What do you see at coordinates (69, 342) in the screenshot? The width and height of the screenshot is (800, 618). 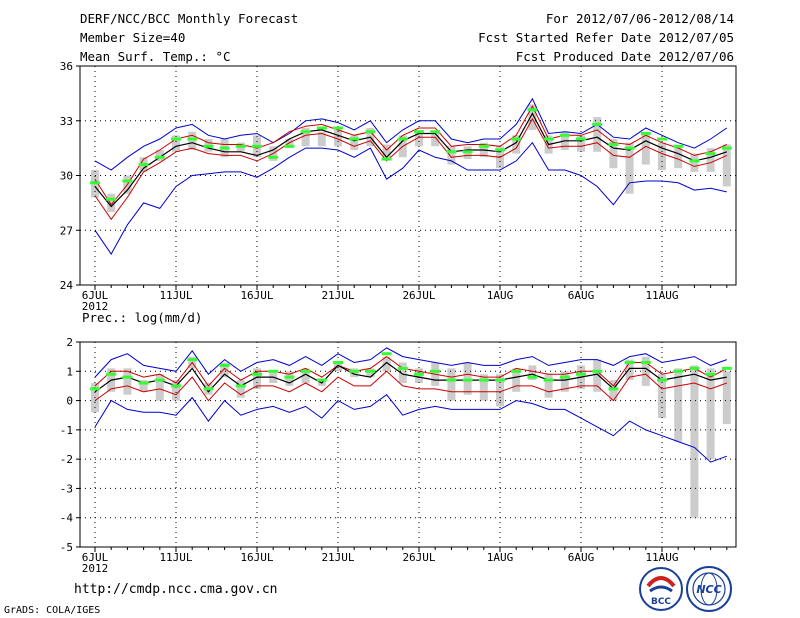 I see `y-tick-label: 2` at bounding box center [69, 342].